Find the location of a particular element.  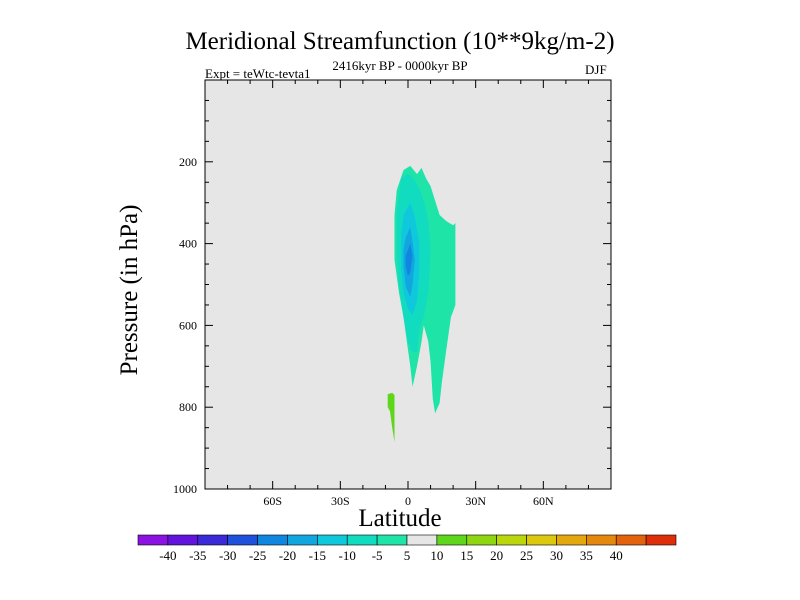

colorbar-label: 40 is located at coordinates (616, 555).